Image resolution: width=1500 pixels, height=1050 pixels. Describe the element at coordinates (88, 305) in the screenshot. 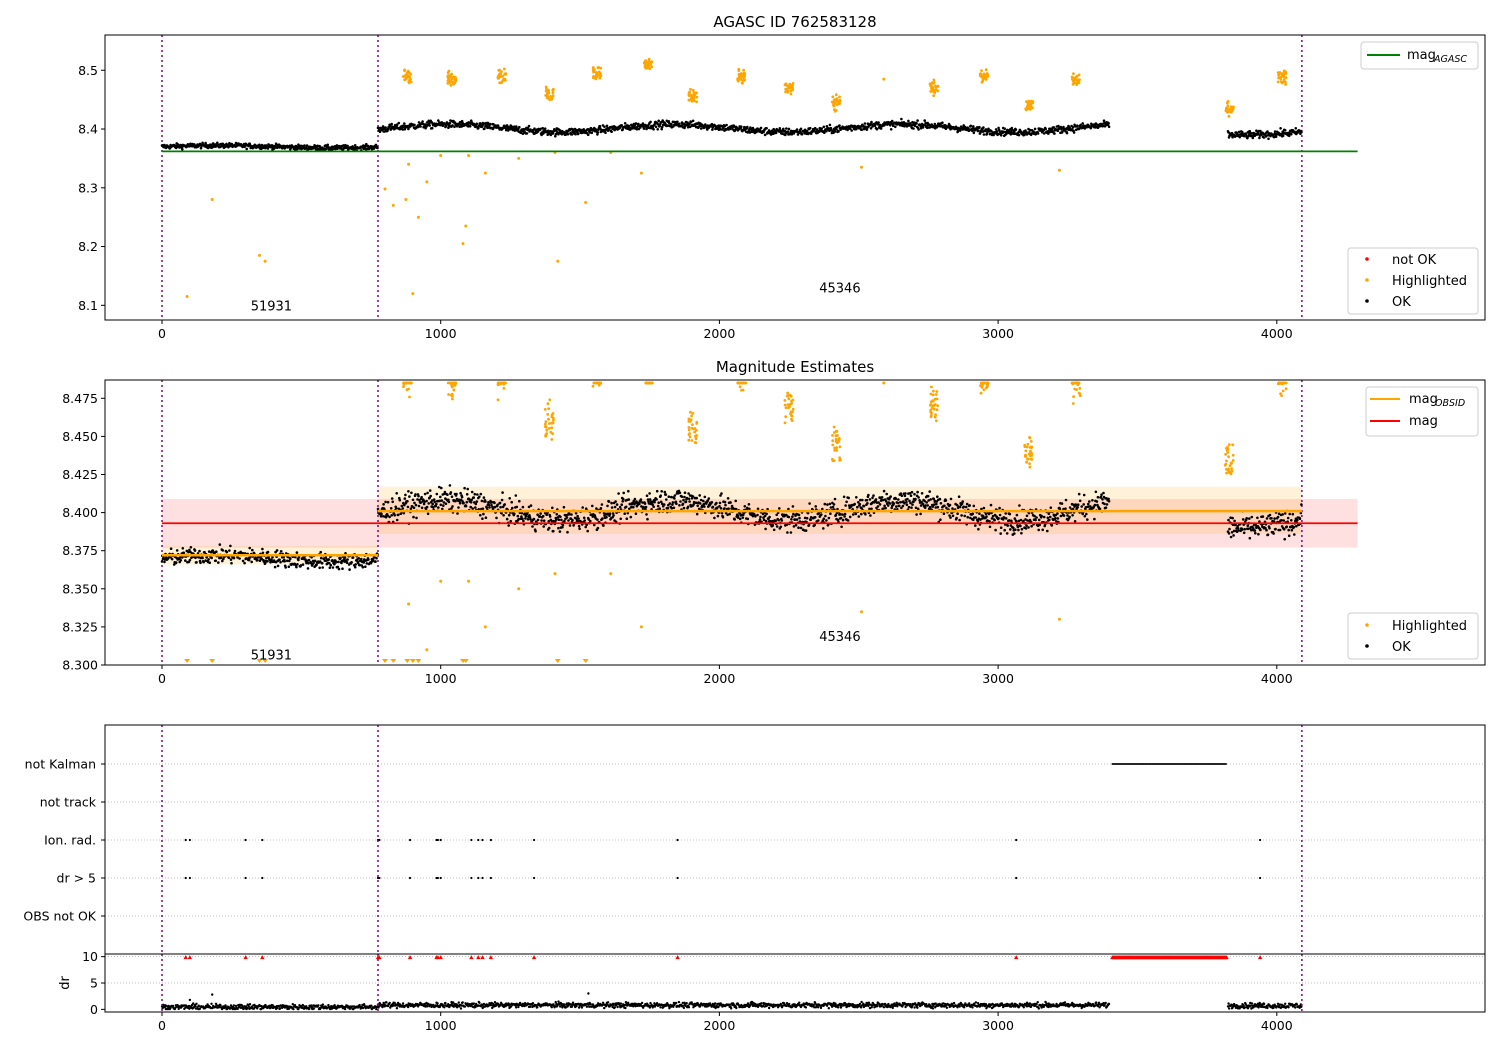

I see `y-tick-label: 8.1` at that location.